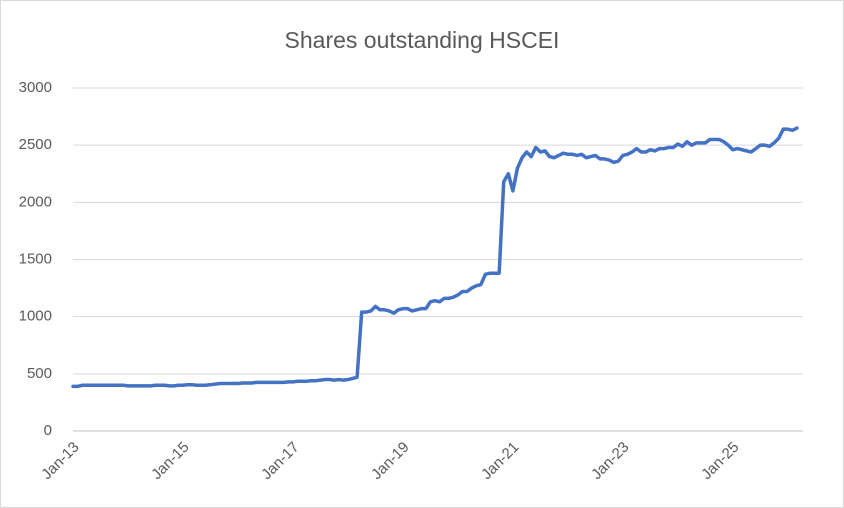 The height and width of the screenshot is (508, 844). What do you see at coordinates (35, 144) in the screenshot?
I see `y-tick-label: 2500` at bounding box center [35, 144].